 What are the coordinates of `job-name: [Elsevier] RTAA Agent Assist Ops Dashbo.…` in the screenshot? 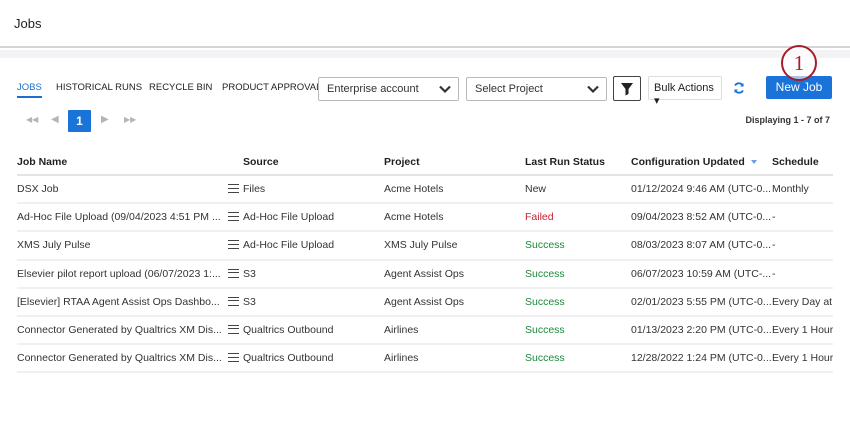 It's located at (118, 301).